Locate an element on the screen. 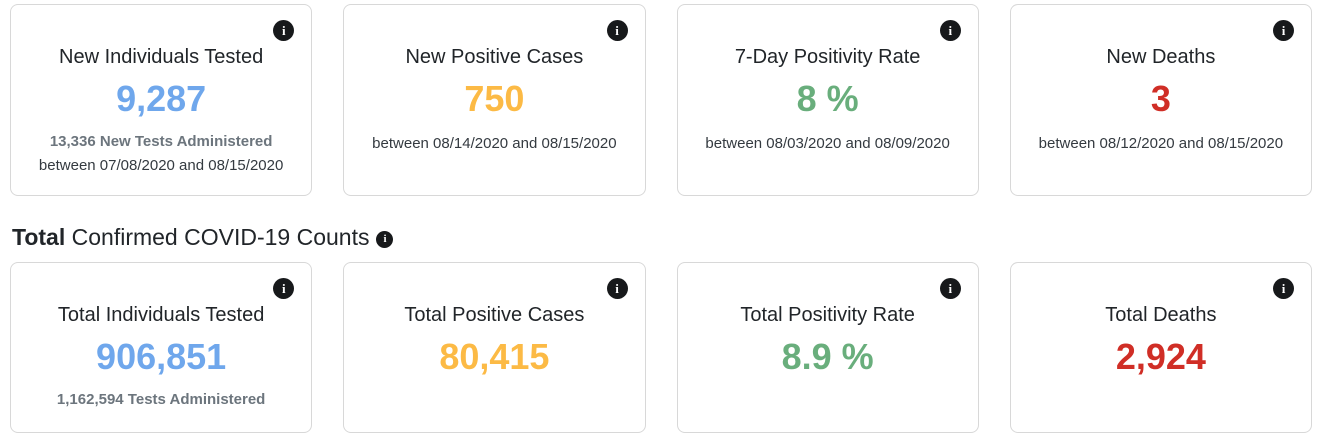 This screenshot has width=1322, height=445. card-date-range: between 07/08/2020 and 08/15/2020 is located at coordinates (161, 166).